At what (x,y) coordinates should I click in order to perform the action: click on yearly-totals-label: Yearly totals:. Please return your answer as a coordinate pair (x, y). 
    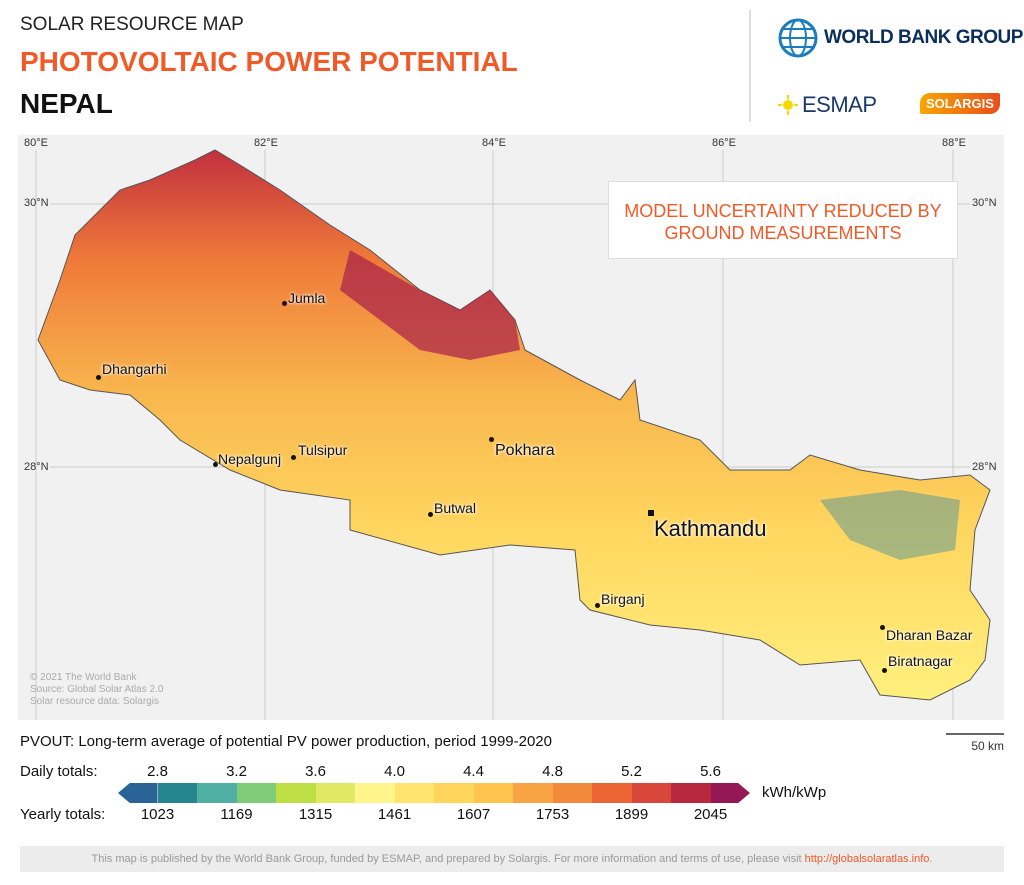
    Looking at the image, I should click on (63, 814).